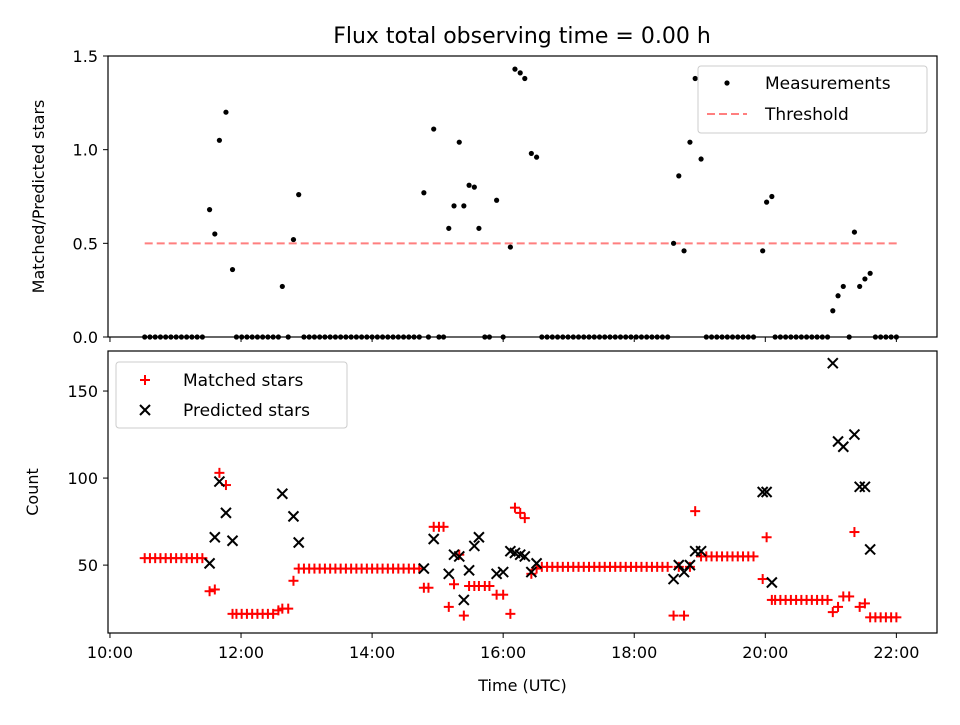  I want to click on chart-title: Flux total observing time = 0.00 h, so click(522, 36).